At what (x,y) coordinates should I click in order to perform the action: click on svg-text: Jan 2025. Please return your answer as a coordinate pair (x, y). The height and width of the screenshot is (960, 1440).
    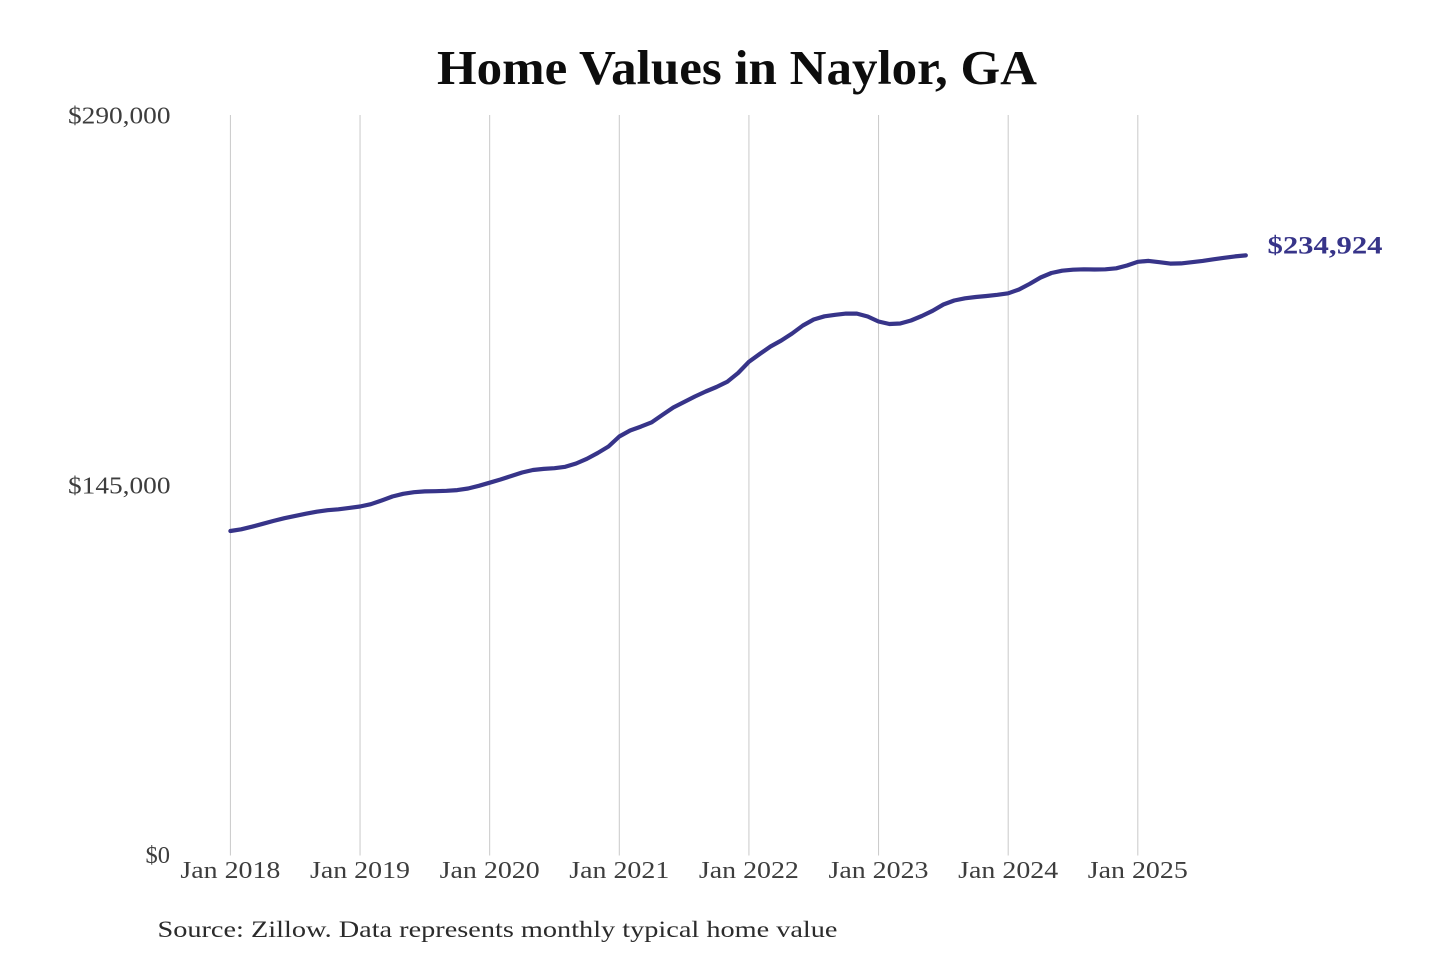
    Looking at the image, I should click on (1138, 870).